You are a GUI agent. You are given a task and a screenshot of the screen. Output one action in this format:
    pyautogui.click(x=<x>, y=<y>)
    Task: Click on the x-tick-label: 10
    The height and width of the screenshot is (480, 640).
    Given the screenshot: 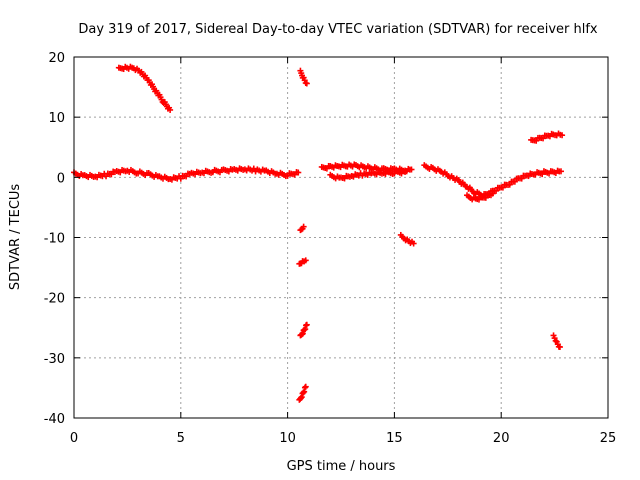 What is the action you would take?
    pyautogui.click(x=287, y=438)
    